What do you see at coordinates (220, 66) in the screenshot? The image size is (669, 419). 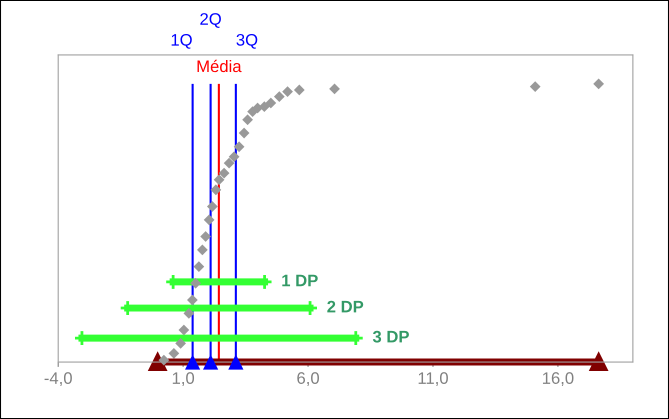 I see `ref-line-label: Média` at bounding box center [220, 66].